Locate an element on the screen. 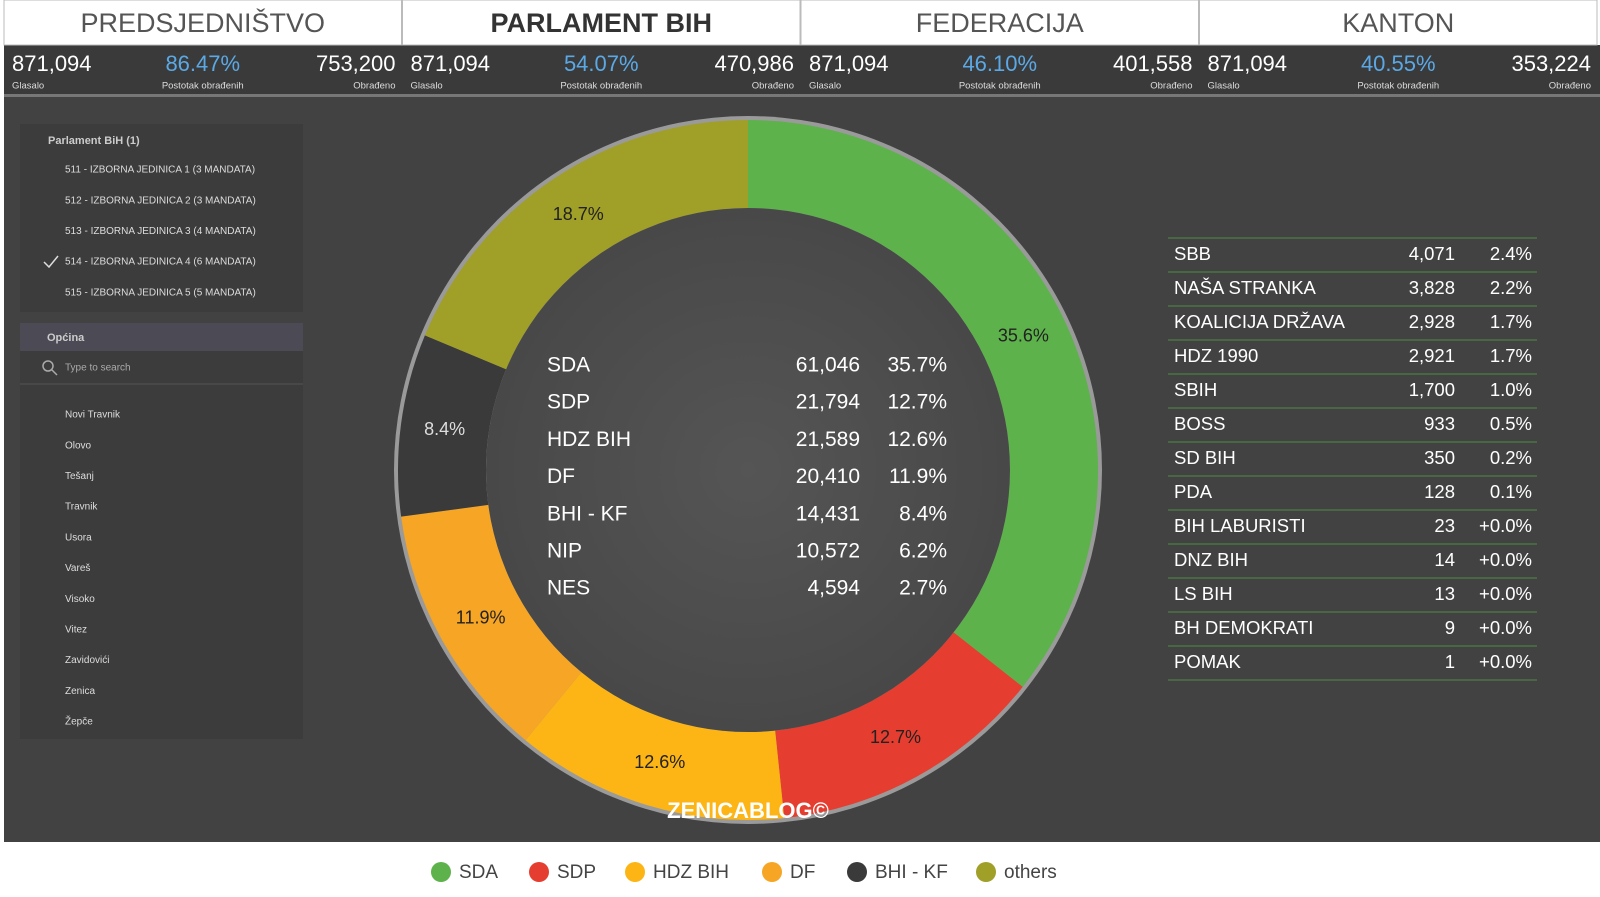 The height and width of the screenshot is (897, 1600). side-votes: 2,921 is located at coordinates (1432, 355).